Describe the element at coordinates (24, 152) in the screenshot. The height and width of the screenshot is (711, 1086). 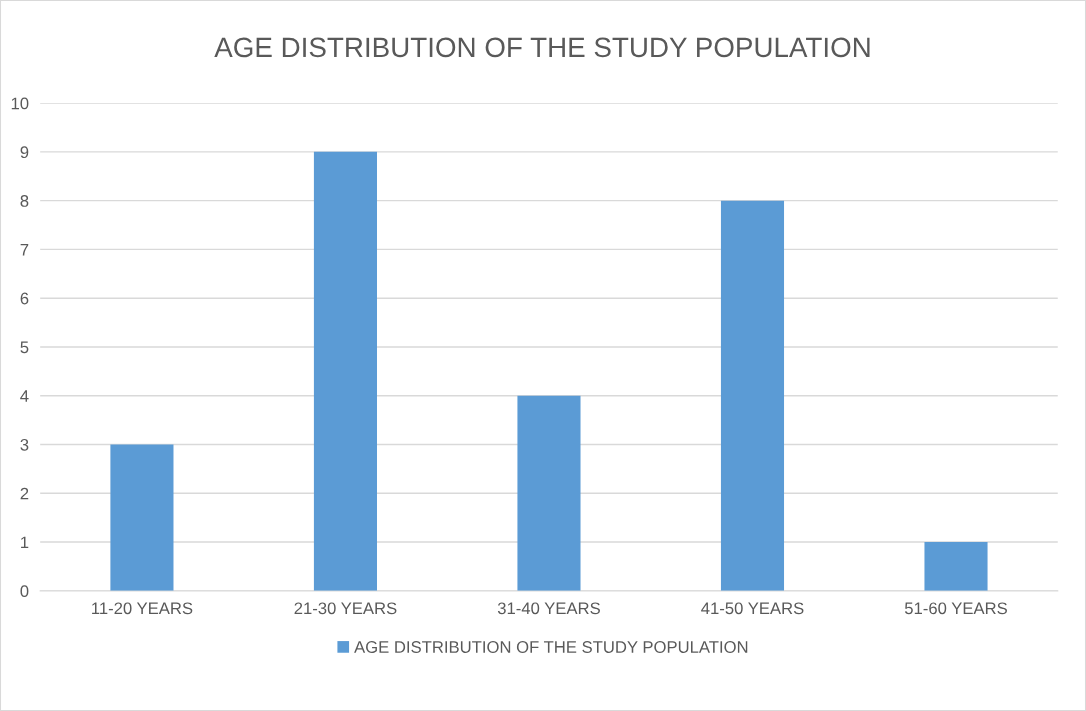
I see `y-tick-label: 9` at that location.